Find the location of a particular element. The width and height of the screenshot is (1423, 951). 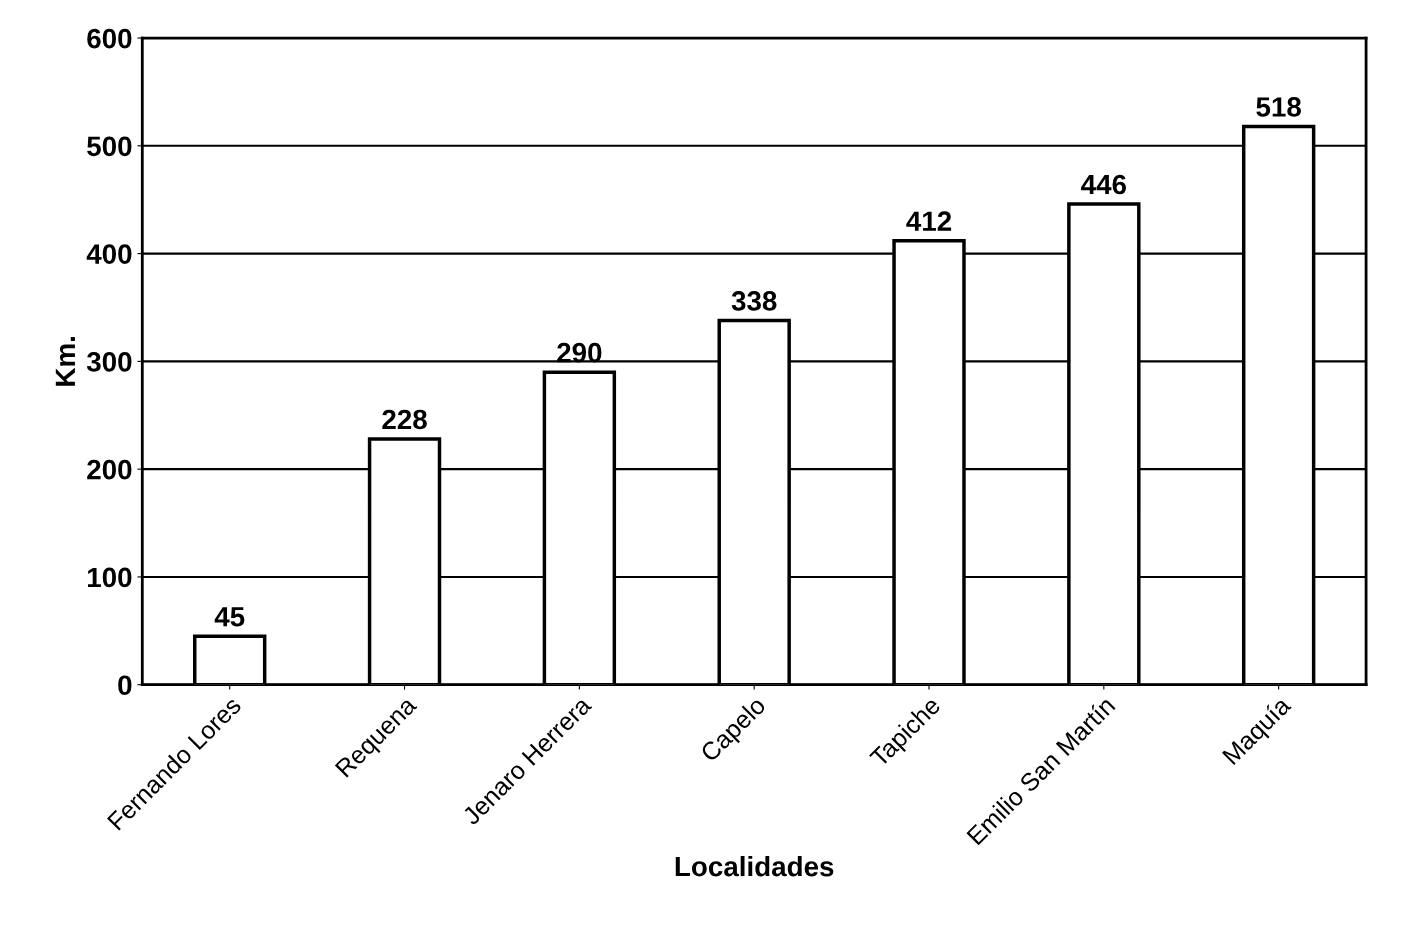

y-tick-label: 100 is located at coordinates (109, 577).